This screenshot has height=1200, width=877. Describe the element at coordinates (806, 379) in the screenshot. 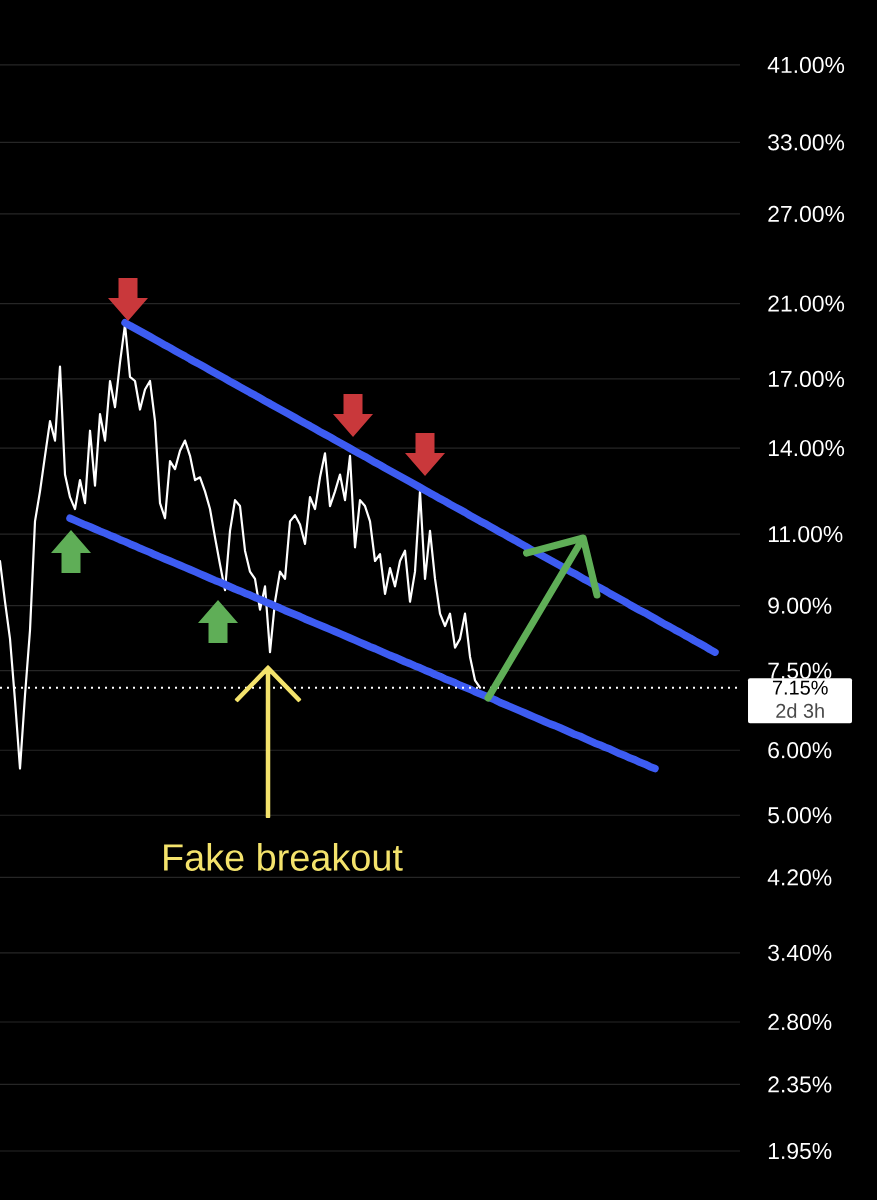

I see `y-tick-label: 17.00%` at that location.